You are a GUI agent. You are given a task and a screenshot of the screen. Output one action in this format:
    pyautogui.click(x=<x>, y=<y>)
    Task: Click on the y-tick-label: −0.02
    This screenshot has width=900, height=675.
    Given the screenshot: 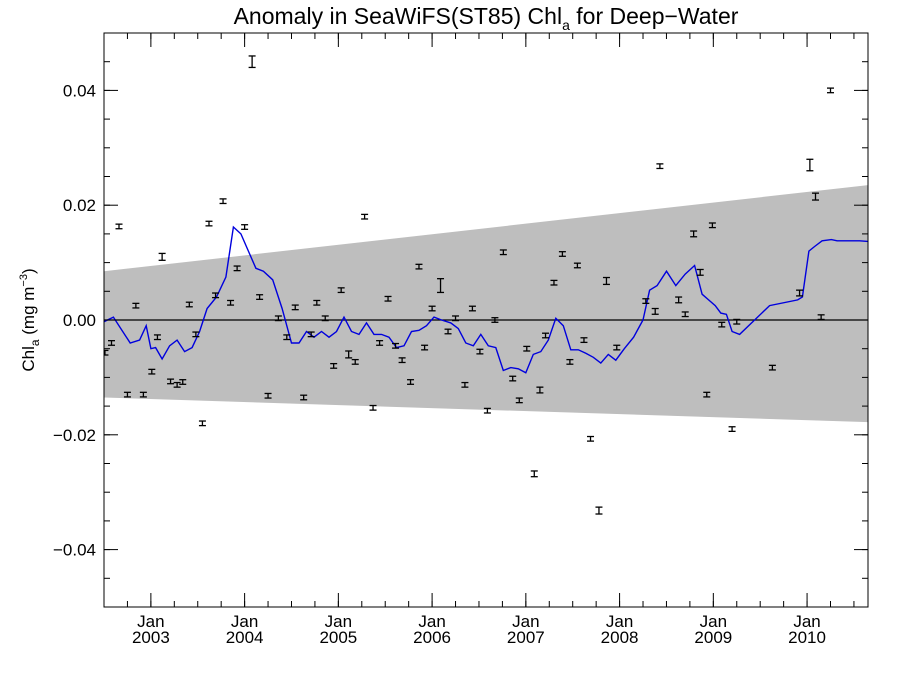 What is the action you would take?
    pyautogui.click(x=74, y=435)
    